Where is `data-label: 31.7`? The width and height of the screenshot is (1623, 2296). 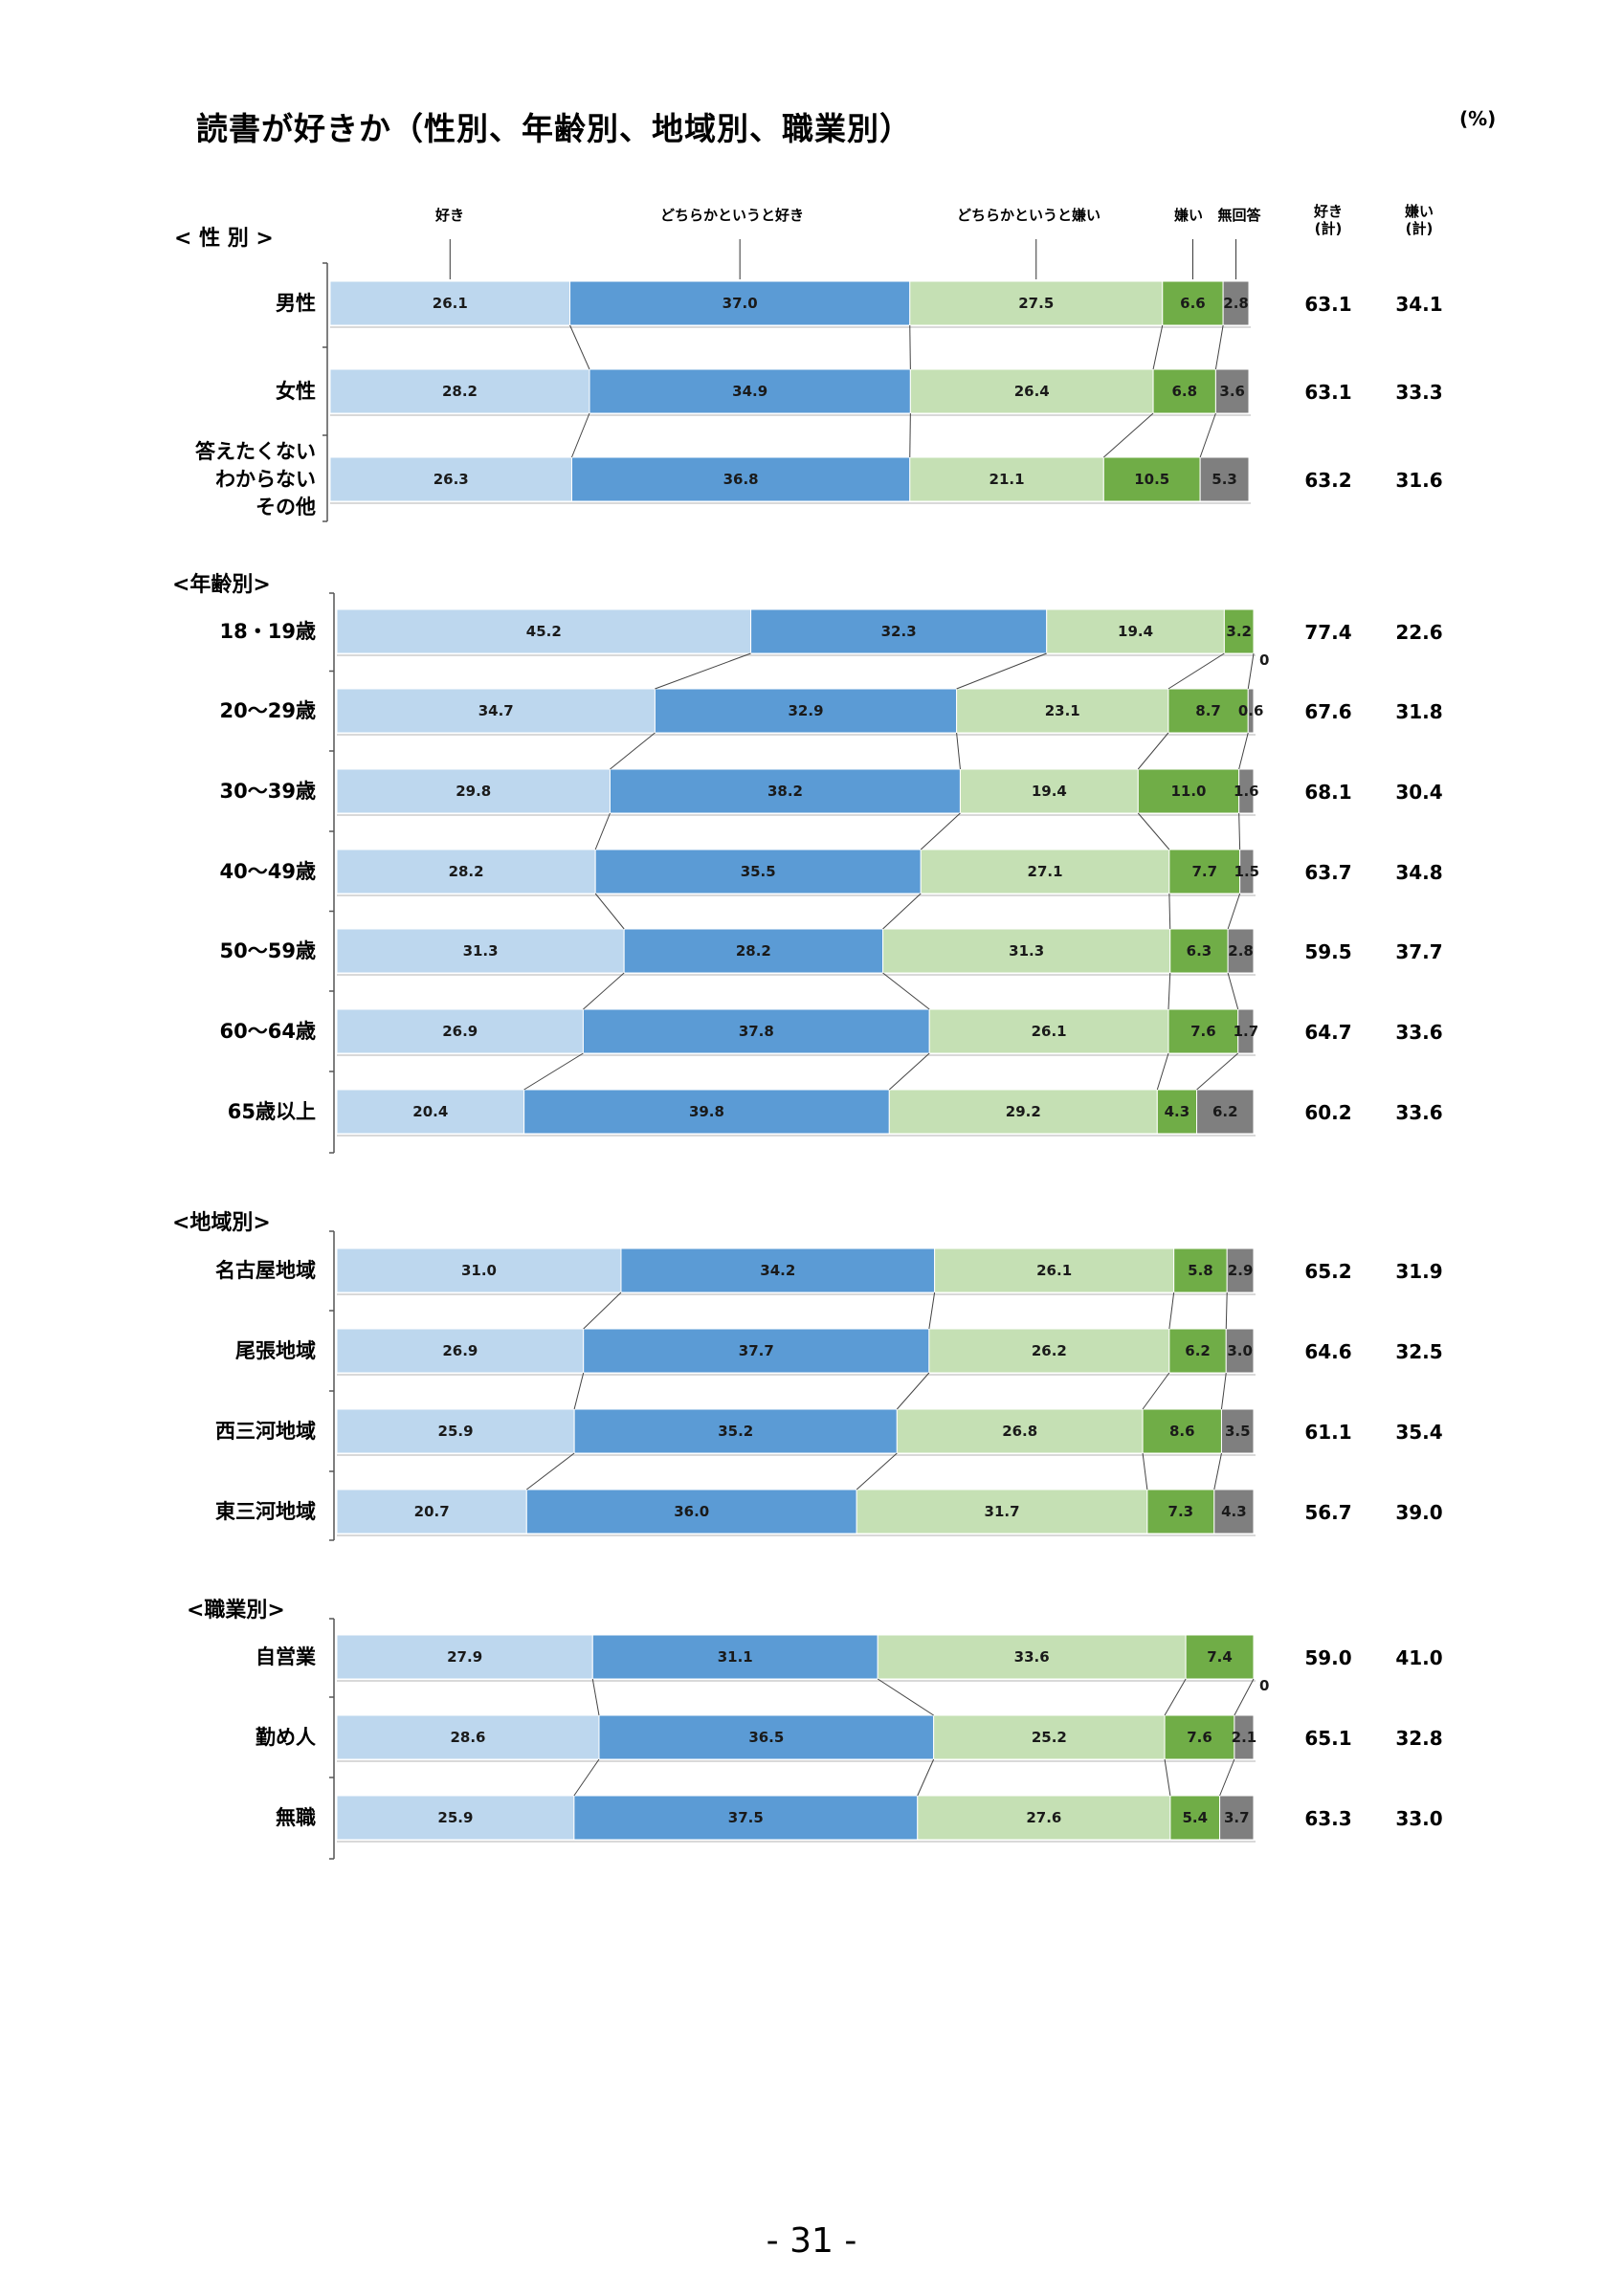
data-label: 31.7 is located at coordinates (1002, 1511).